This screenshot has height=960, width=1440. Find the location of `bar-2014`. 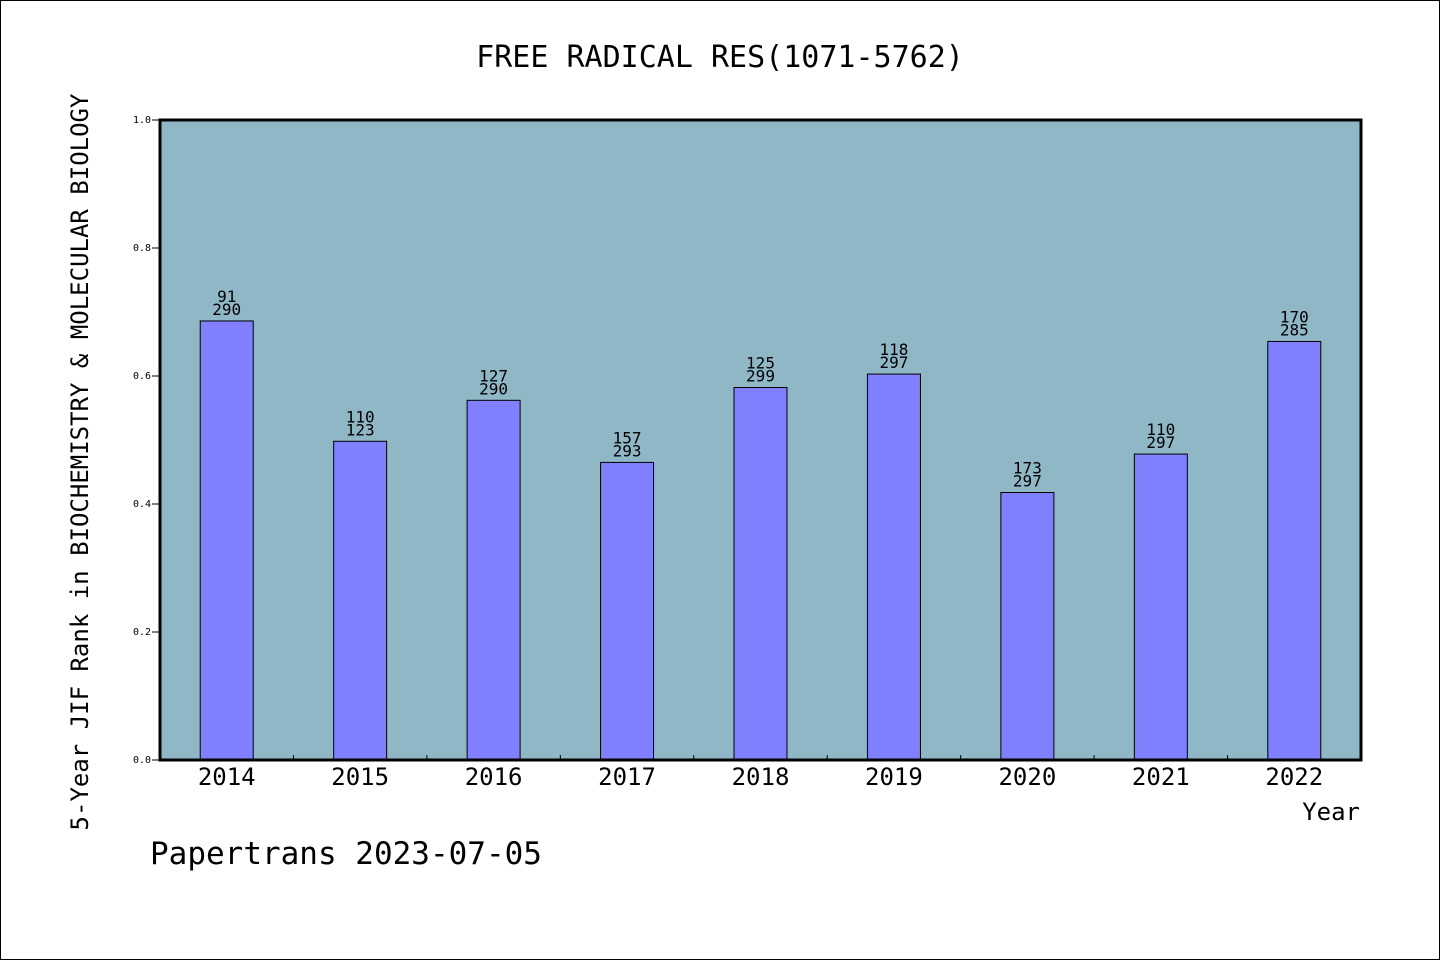

bar-2014 is located at coordinates (226, 540).